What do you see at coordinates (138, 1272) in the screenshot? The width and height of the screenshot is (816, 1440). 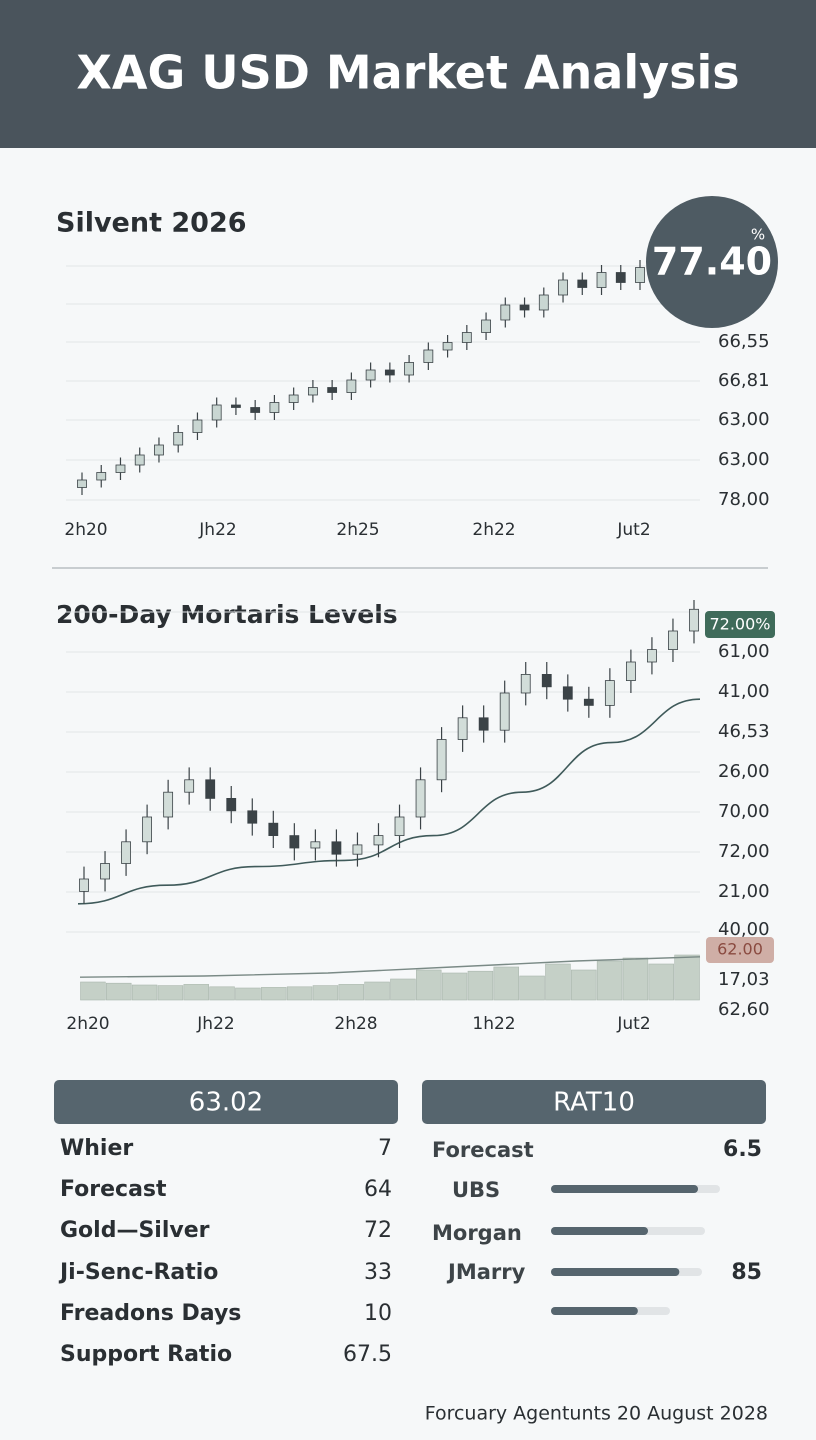 I see `row-name: Ji-Senc-Ratio` at bounding box center [138, 1272].